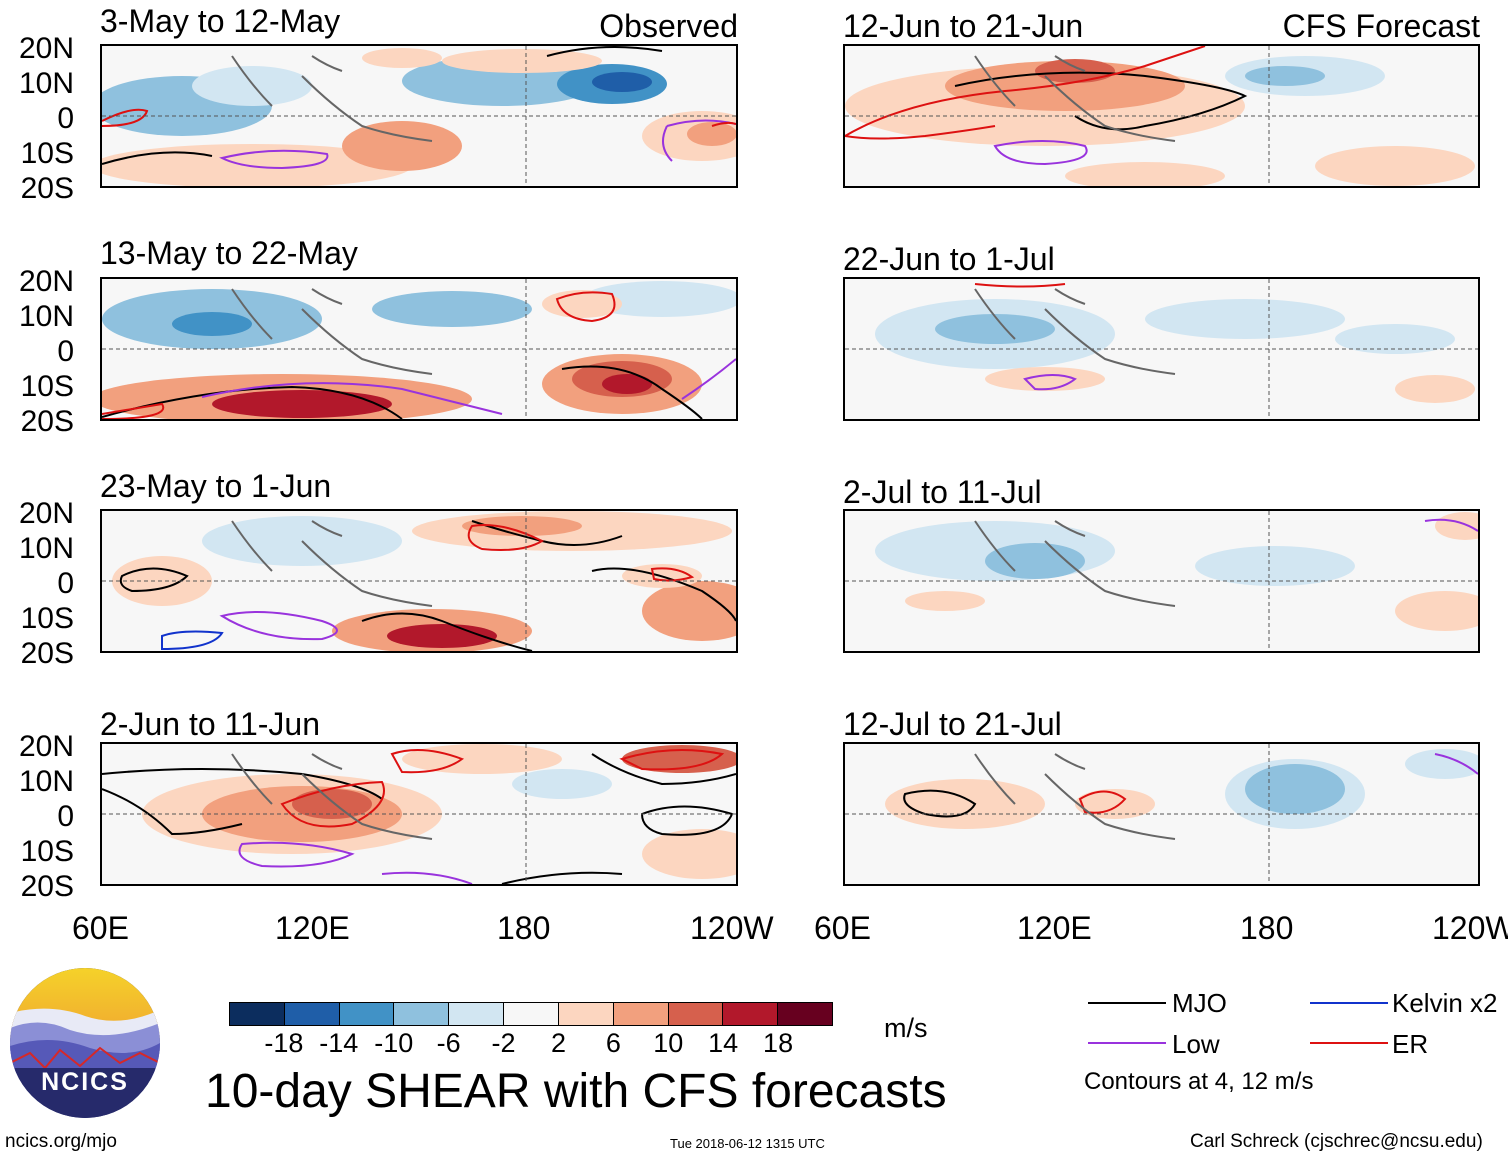 Image resolution: width=1510 pixels, height=1158 pixels. What do you see at coordinates (906, 1028) in the screenshot?
I see `colorbar-unit: m/s` at bounding box center [906, 1028].